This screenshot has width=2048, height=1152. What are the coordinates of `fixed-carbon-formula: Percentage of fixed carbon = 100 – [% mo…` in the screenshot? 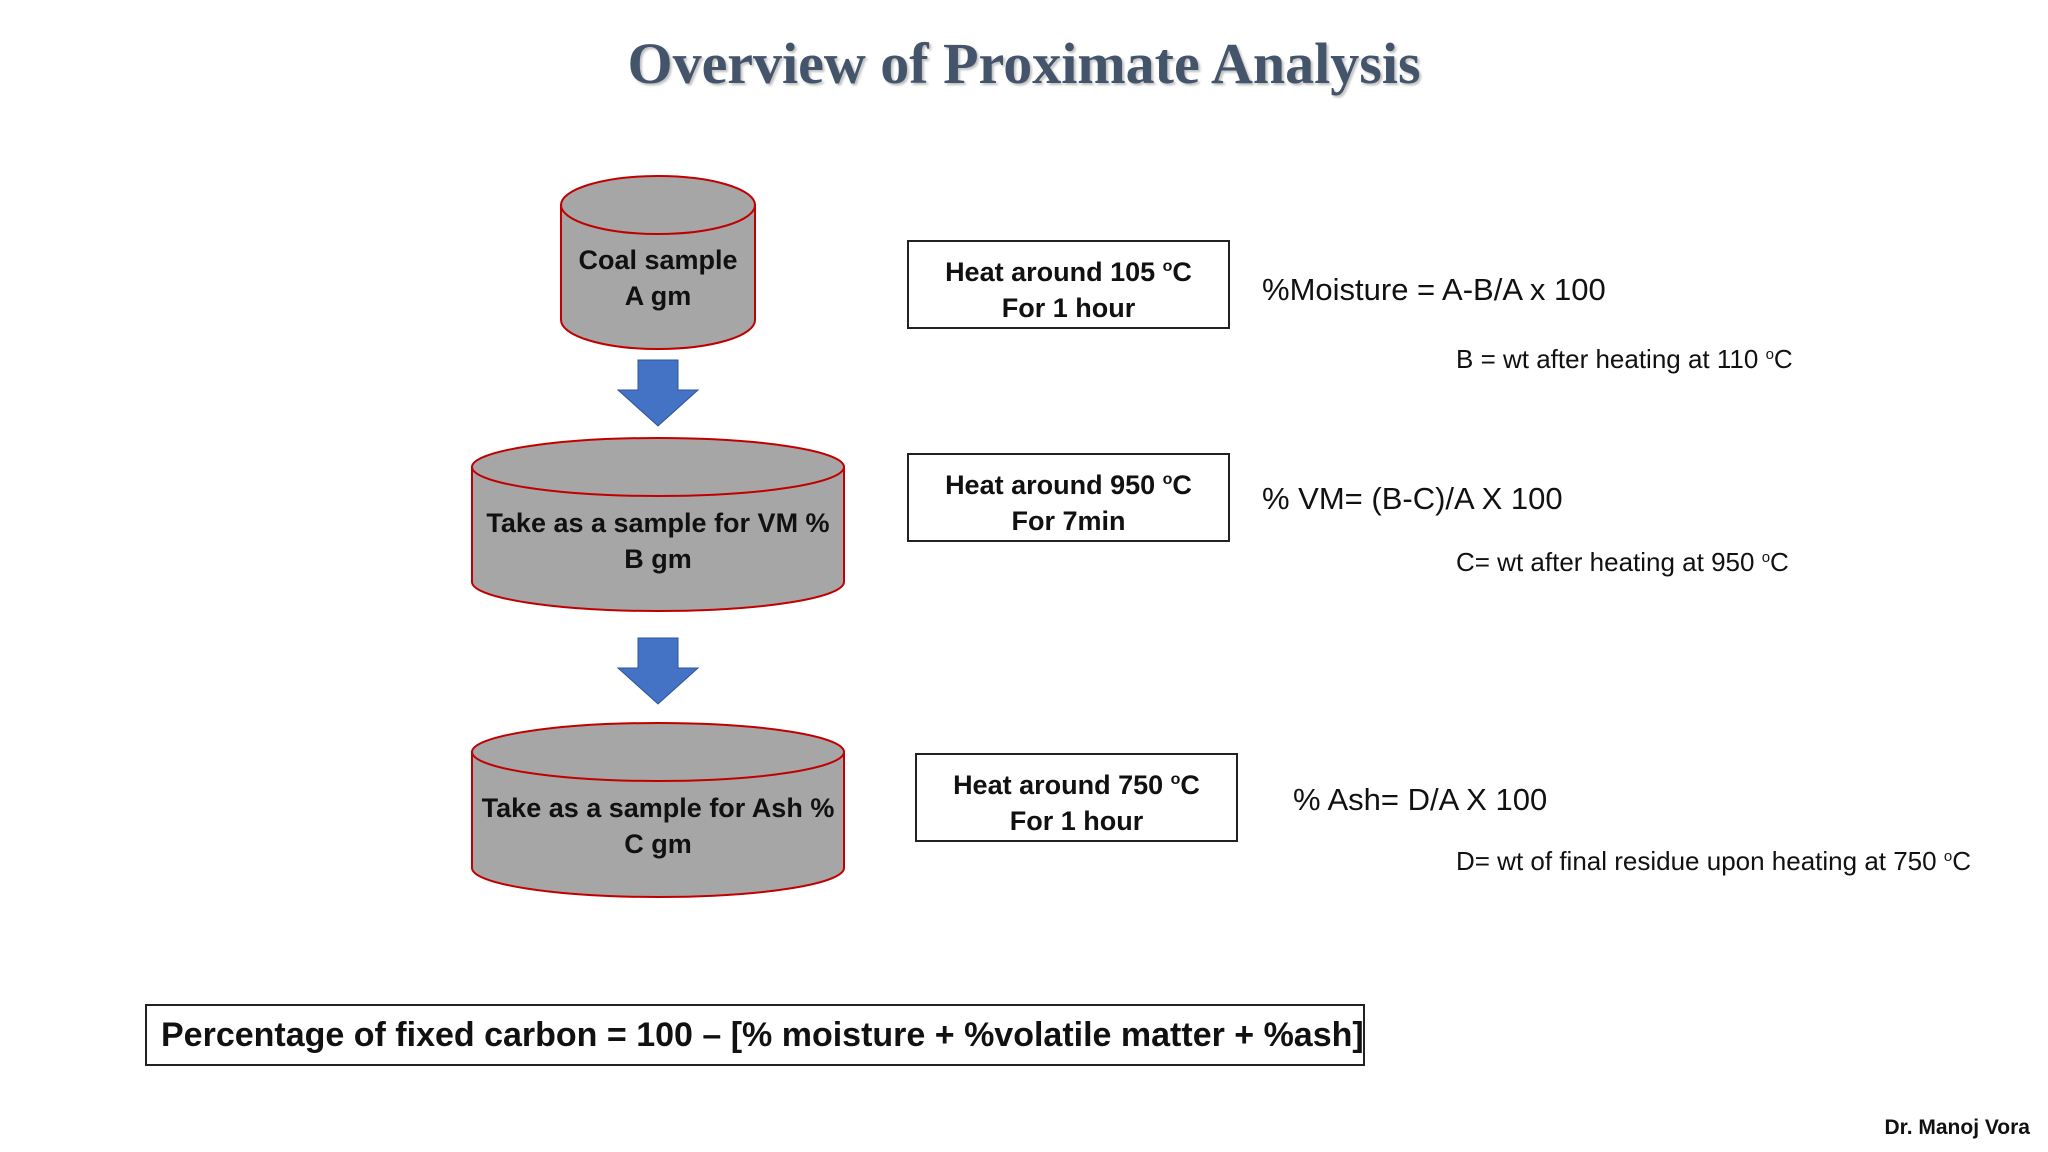 It's located at (755, 1035).